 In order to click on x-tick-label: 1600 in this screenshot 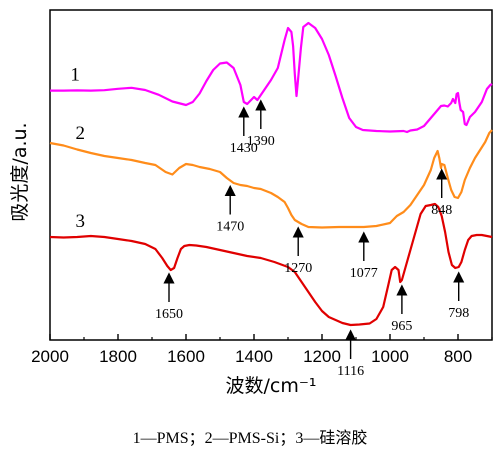, I will do `click(186, 356)`.